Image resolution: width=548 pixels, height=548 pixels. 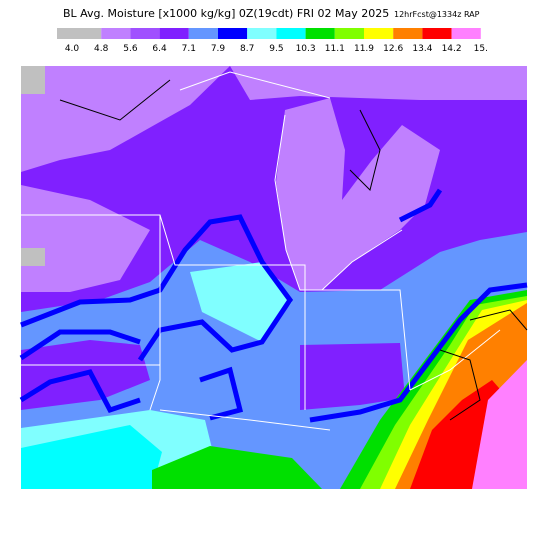 What do you see at coordinates (335, 49) in the screenshot?
I see `legend-label: 11.1` at bounding box center [335, 49].